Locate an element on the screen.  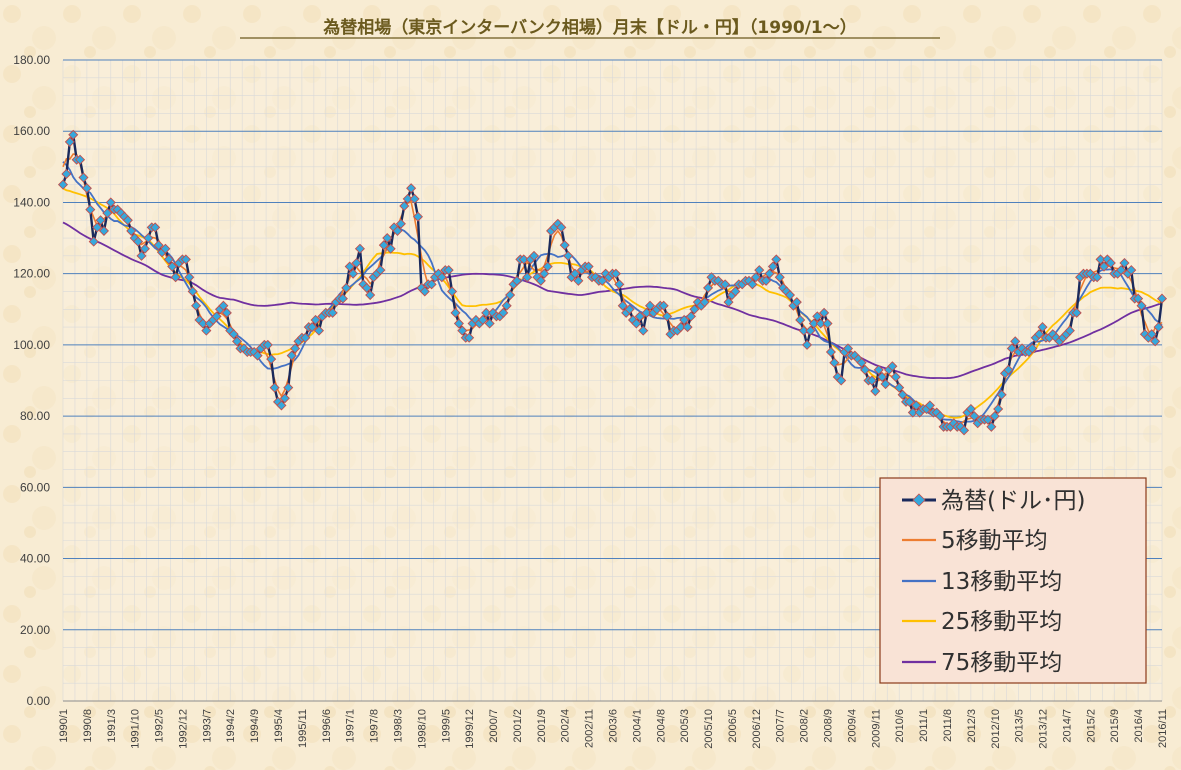
x-tick-label: 2003/6 is located at coordinates (614, 726).